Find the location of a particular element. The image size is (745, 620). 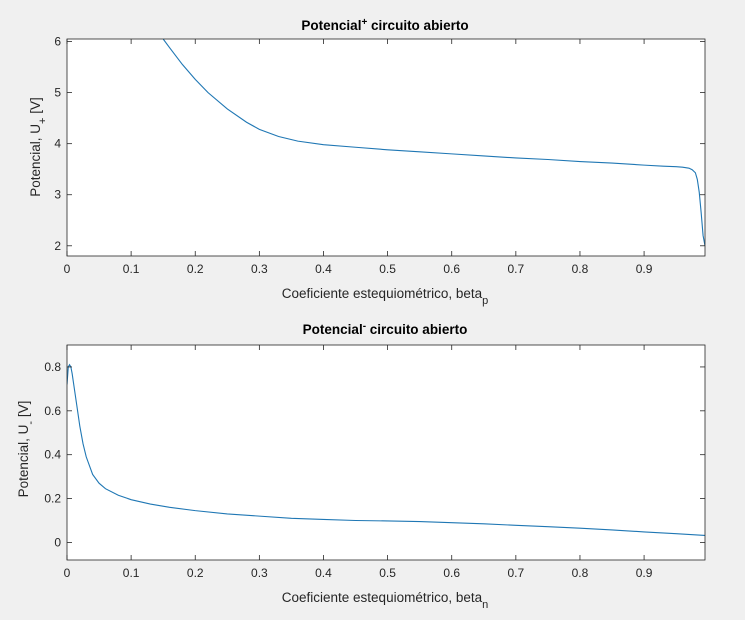

bottom-y-tick-label: 0.8 is located at coordinates (52, 367).